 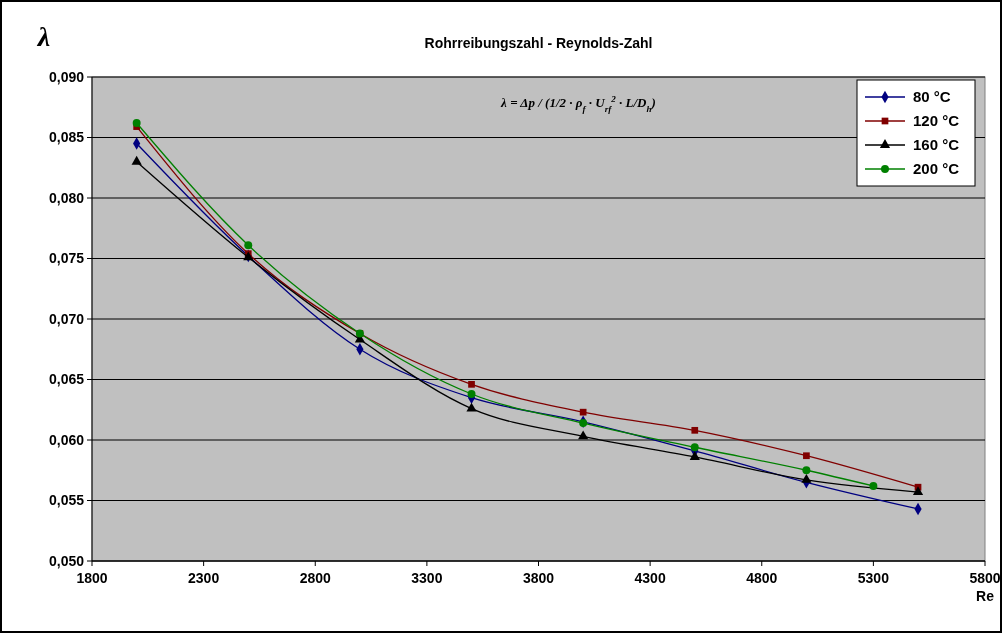 What do you see at coordinates (932, 97) in the screenshot?
I see `legend-label: 80 °C` at bounding box center [932, 97].